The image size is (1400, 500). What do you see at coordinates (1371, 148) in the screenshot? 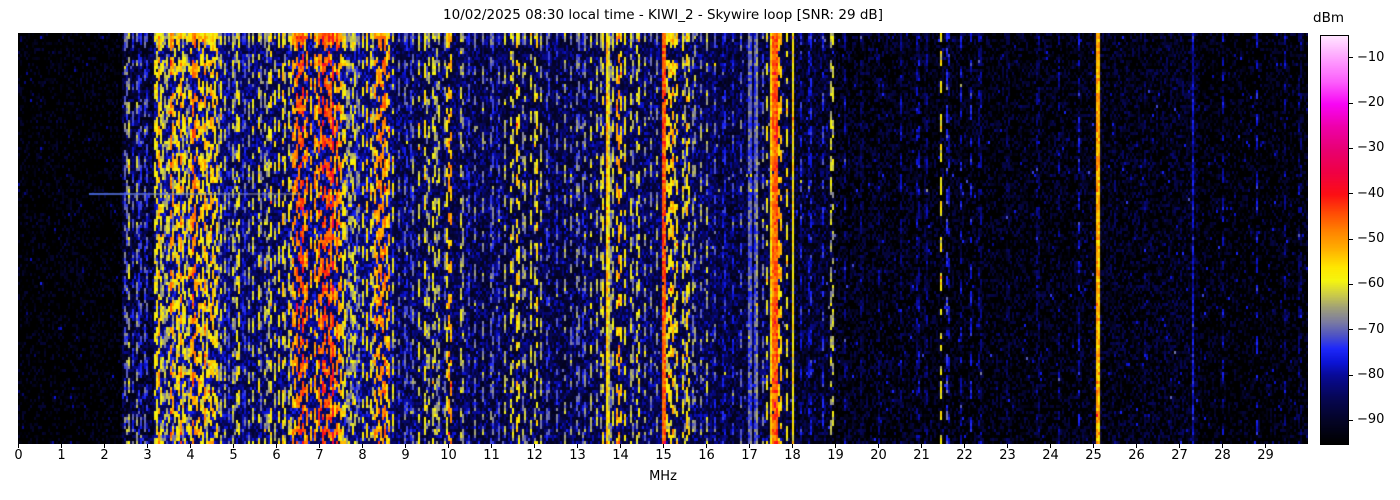
I see `colorbar-tick-label: −30` at bounding box center [1371, 148].